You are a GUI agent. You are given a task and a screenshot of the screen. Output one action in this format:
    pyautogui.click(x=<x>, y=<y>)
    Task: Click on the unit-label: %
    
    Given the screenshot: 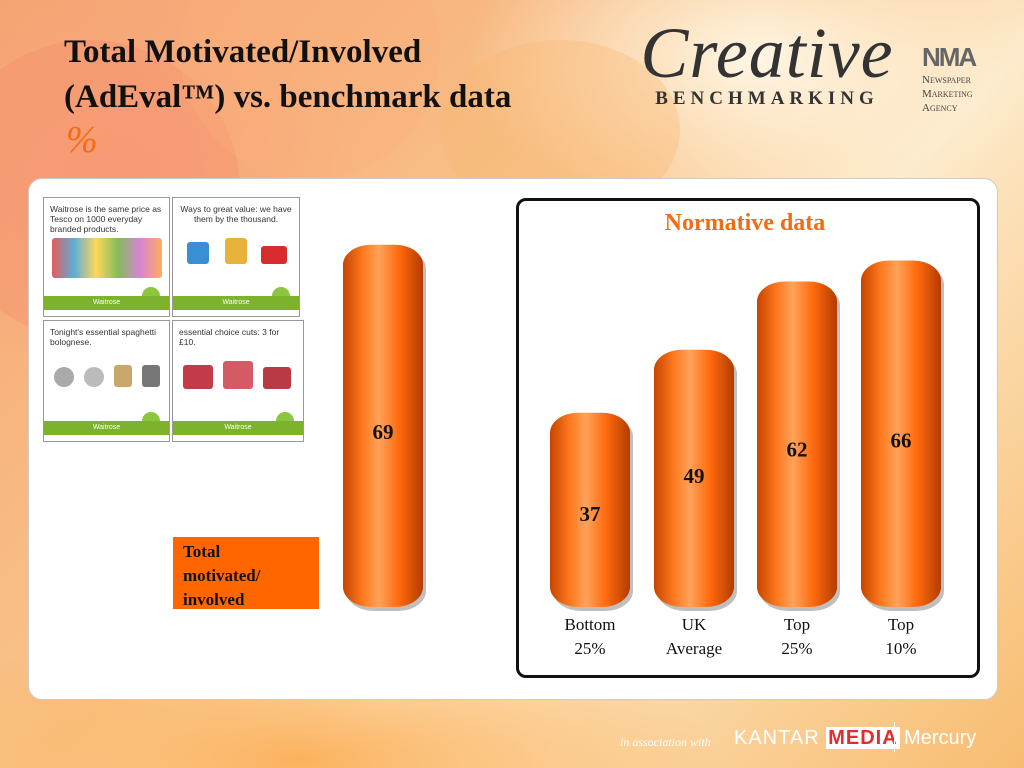 What is the action you would take?
    pyautogui.click(x=82, y=140)
    